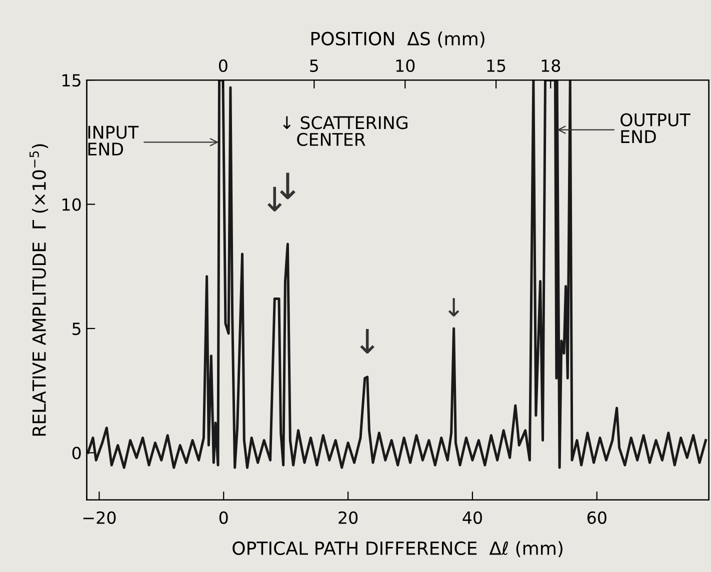  I want to click on x2-tick-label: 5, so click(314, 66).